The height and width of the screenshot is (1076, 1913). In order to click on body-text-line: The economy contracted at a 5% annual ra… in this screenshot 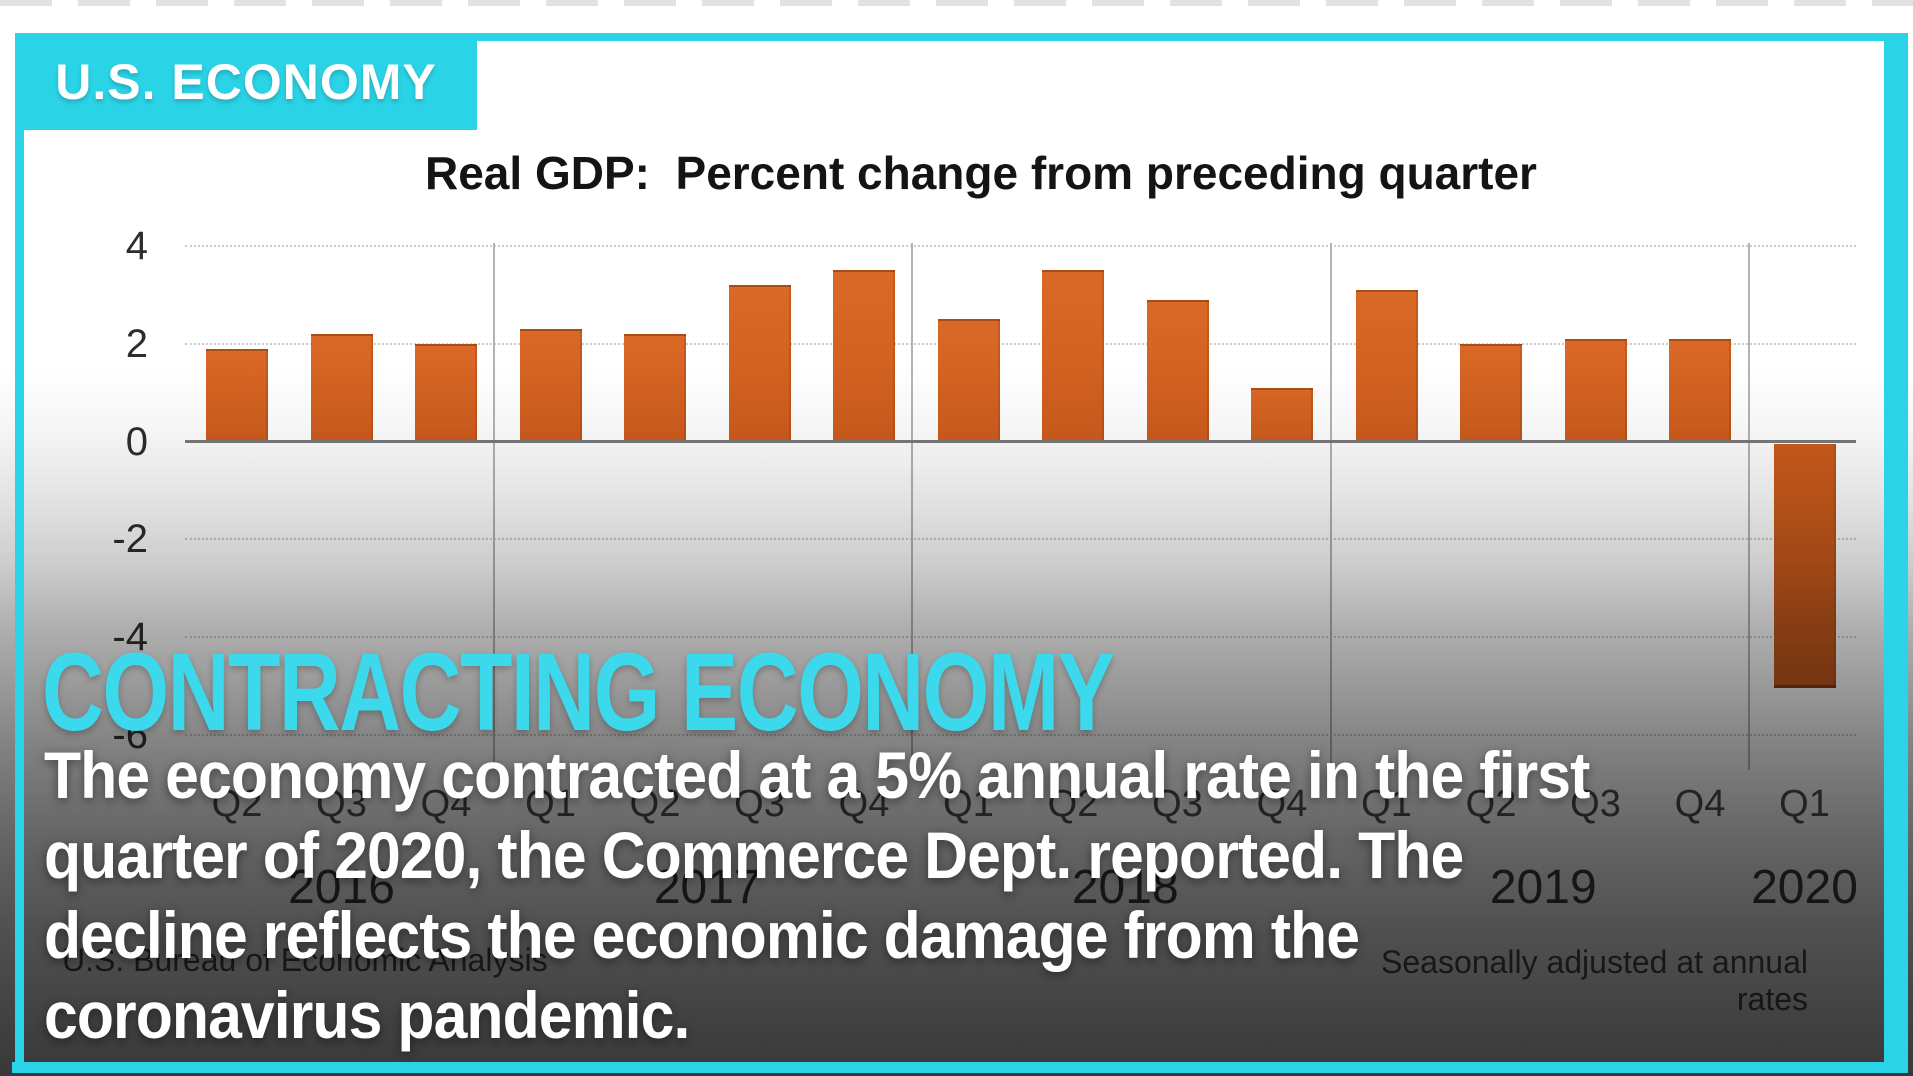, I will do `click(817, 775)`.